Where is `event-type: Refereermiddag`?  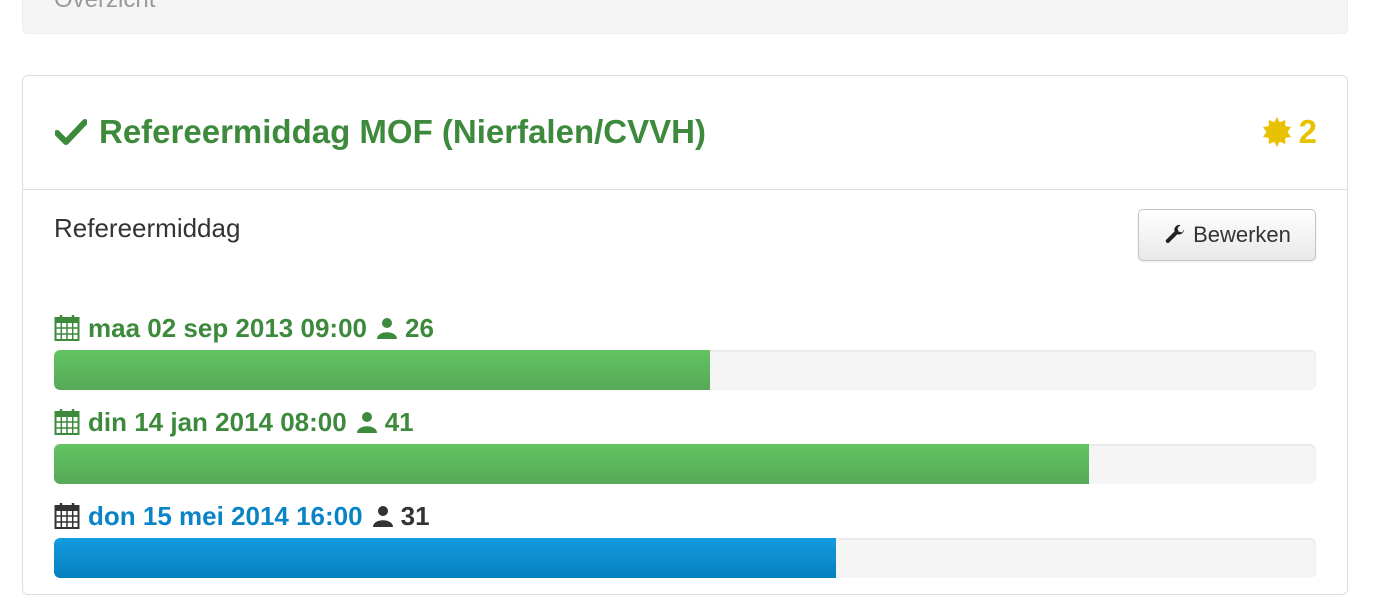 event-type: Refereermiddag is located at coordinates (147, 228).